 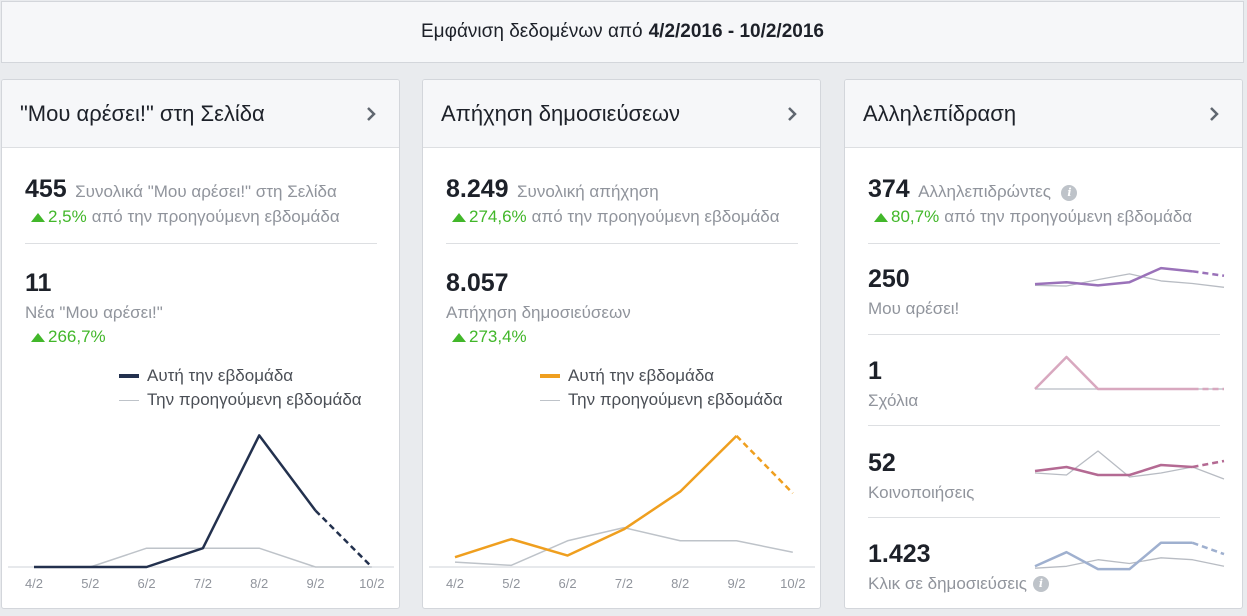 What do you see at coordinates (915, 216) in the screenshot?
I see `engaged-users-delta-value: 80,7%` at bounding box center [915, 216].